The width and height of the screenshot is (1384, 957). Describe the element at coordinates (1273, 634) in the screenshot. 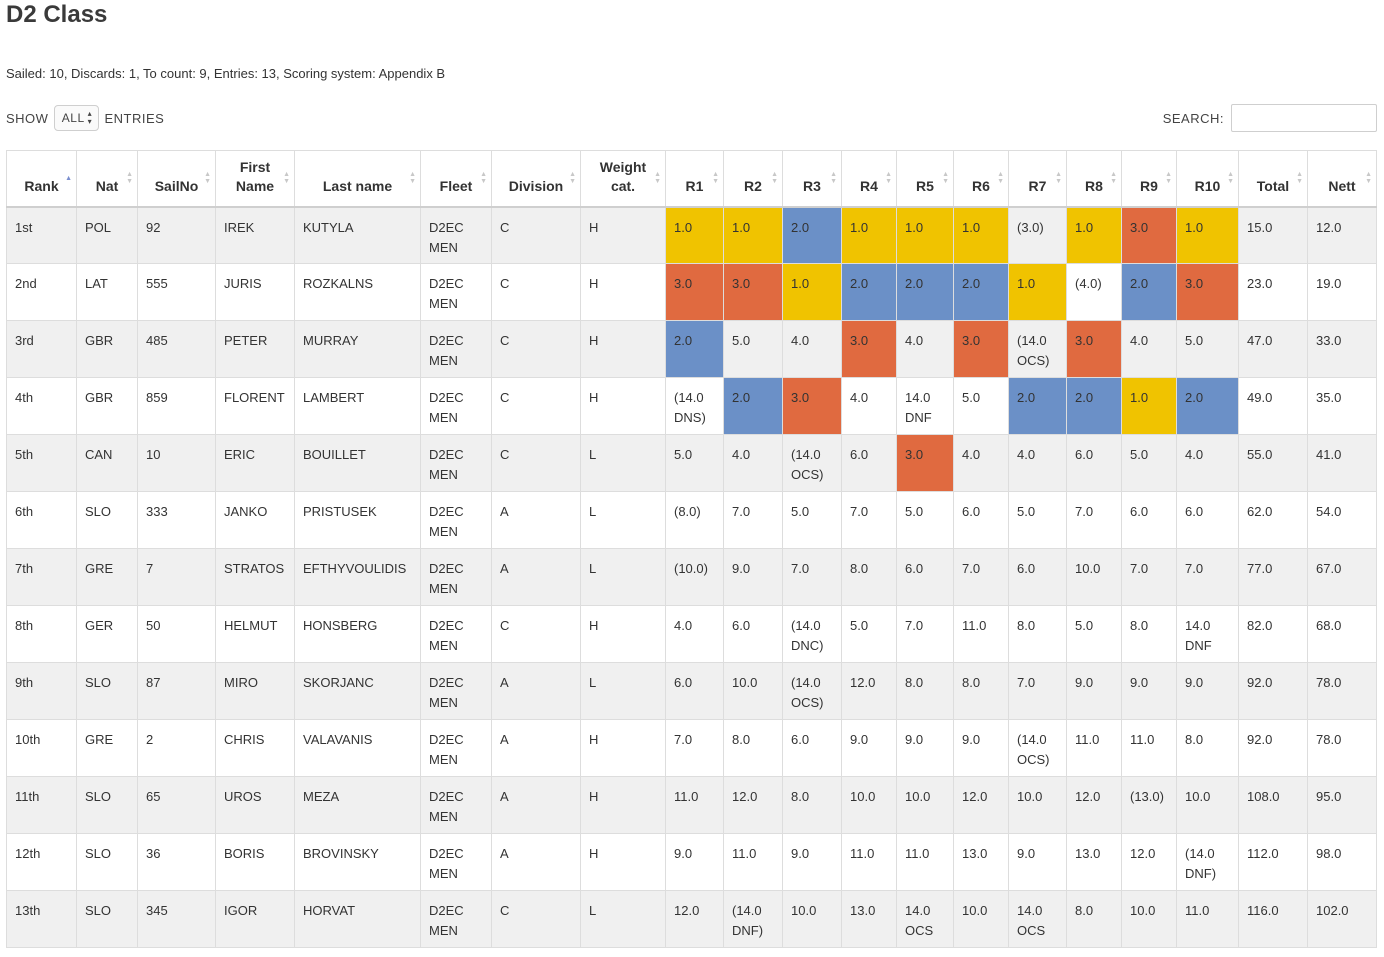

I see `total-cell: 82.0` at that location.